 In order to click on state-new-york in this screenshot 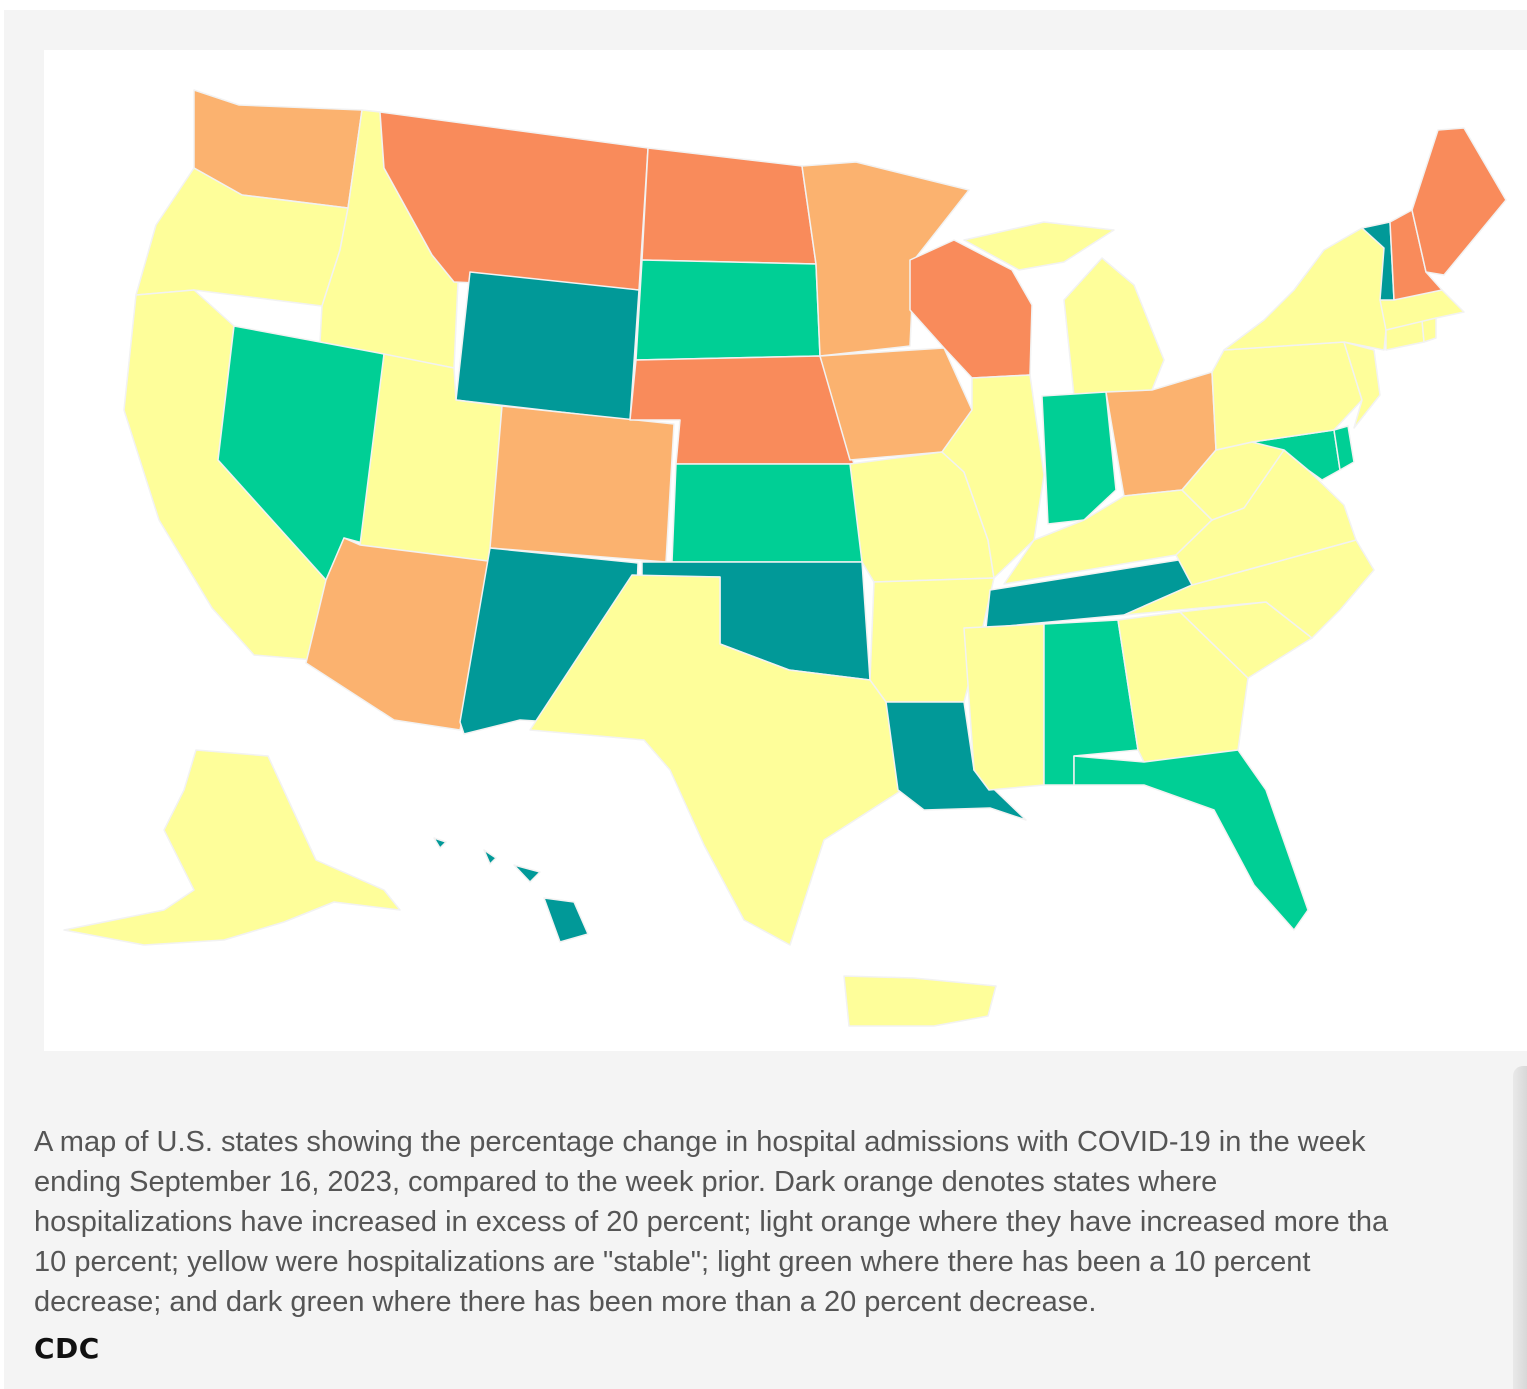, I will do `click(1305, 289)`.